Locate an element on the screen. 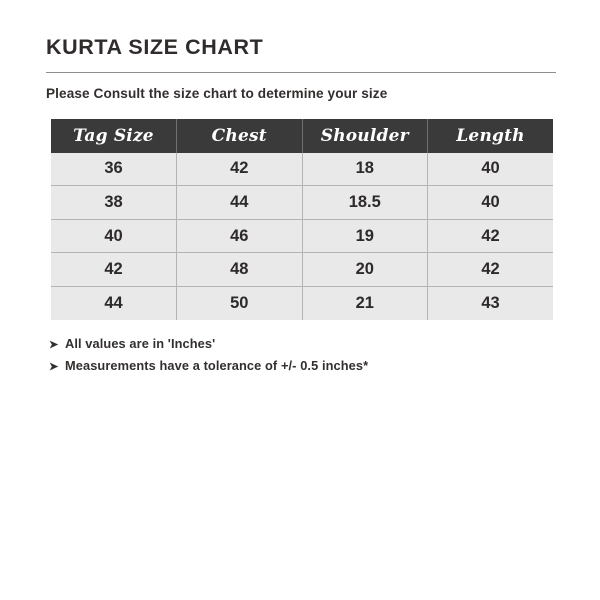 The width and height of the screenshot is (600, 600). cell-length: 43 is located at coordinates (490, 303).